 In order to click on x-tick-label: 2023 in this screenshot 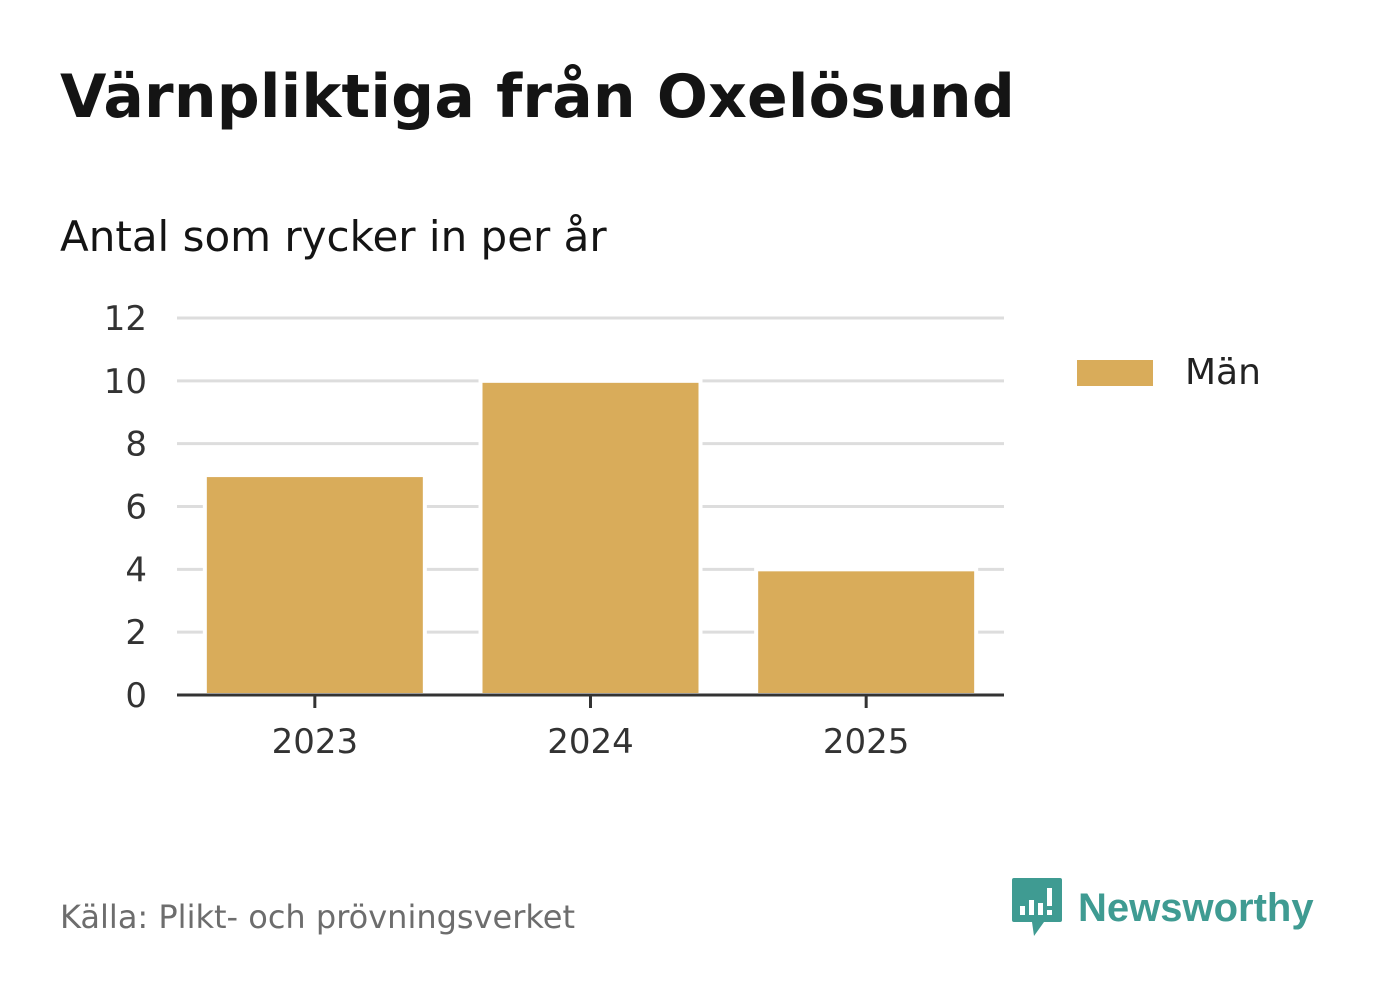, I will do `click(315, 742)`.